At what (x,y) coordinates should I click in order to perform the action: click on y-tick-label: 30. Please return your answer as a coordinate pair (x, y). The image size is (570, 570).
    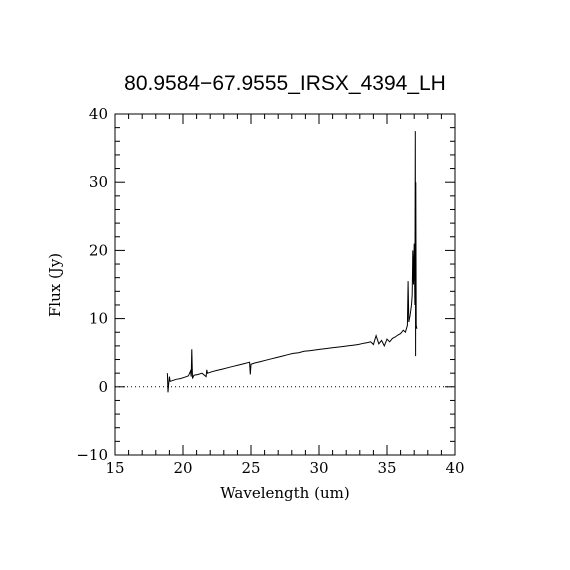
    Looking at the image, I should click on (98, 182).